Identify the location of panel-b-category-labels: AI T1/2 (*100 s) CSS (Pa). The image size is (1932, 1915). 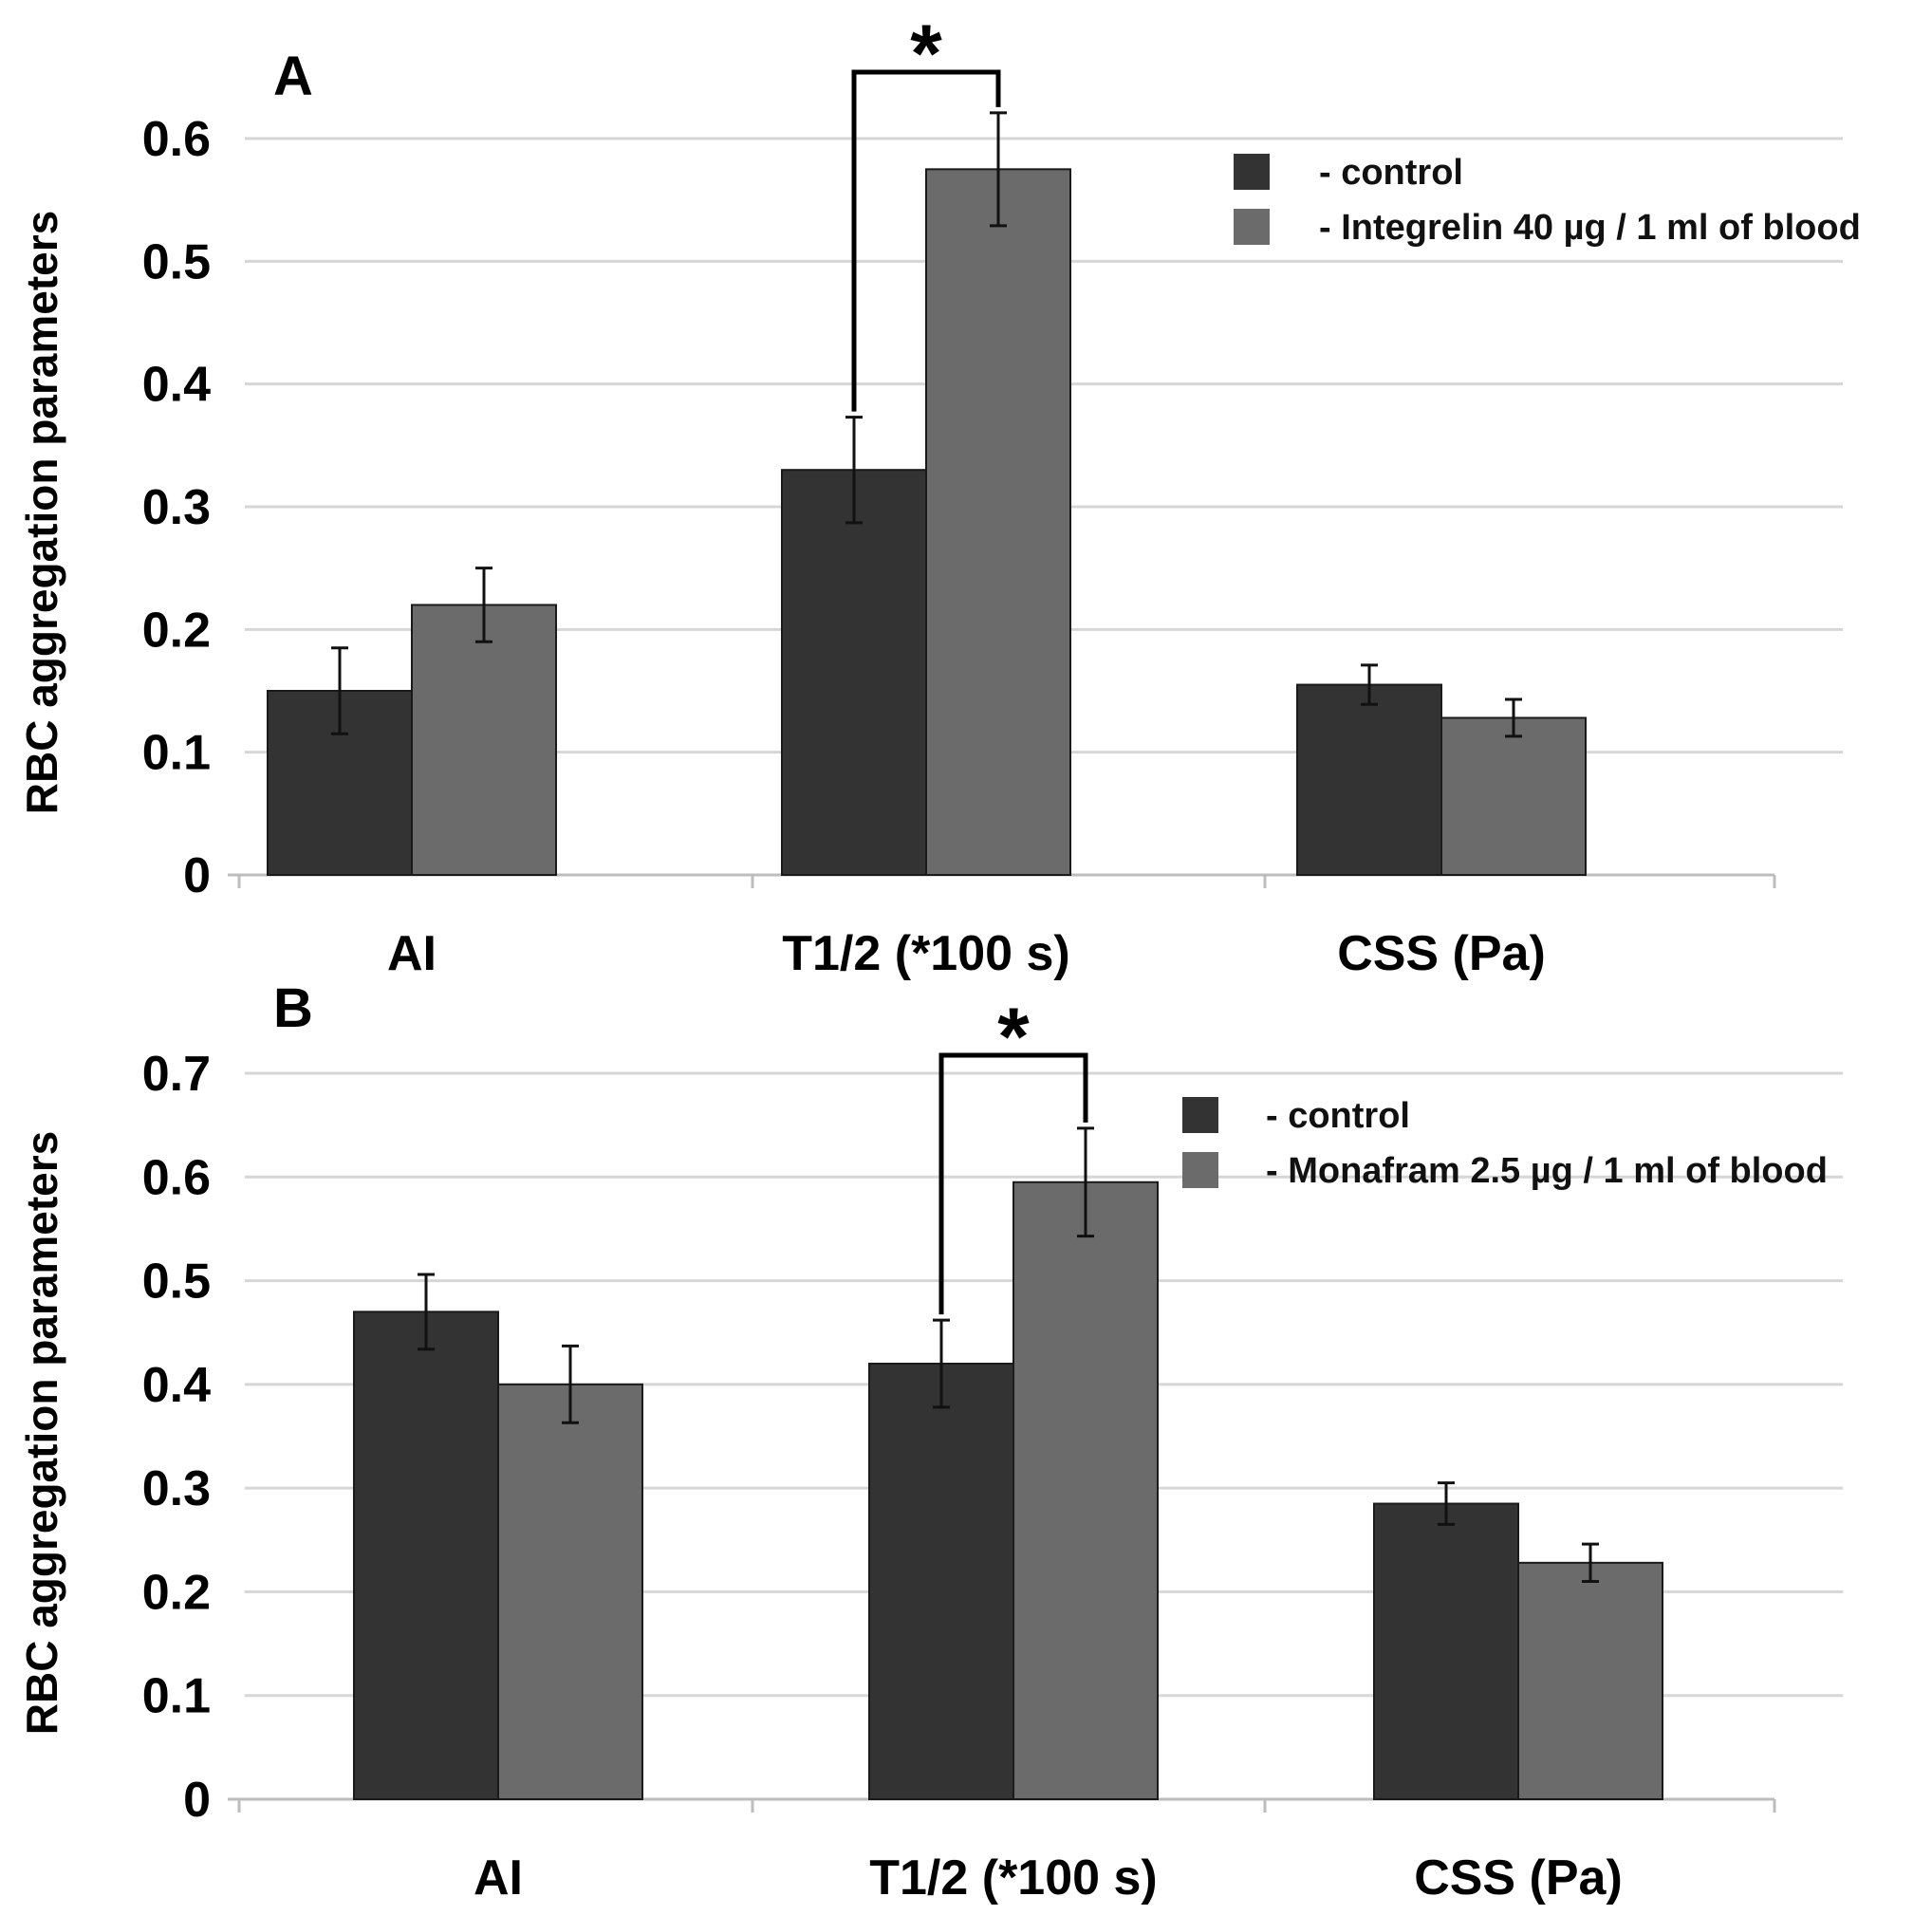
(1048, 1878).